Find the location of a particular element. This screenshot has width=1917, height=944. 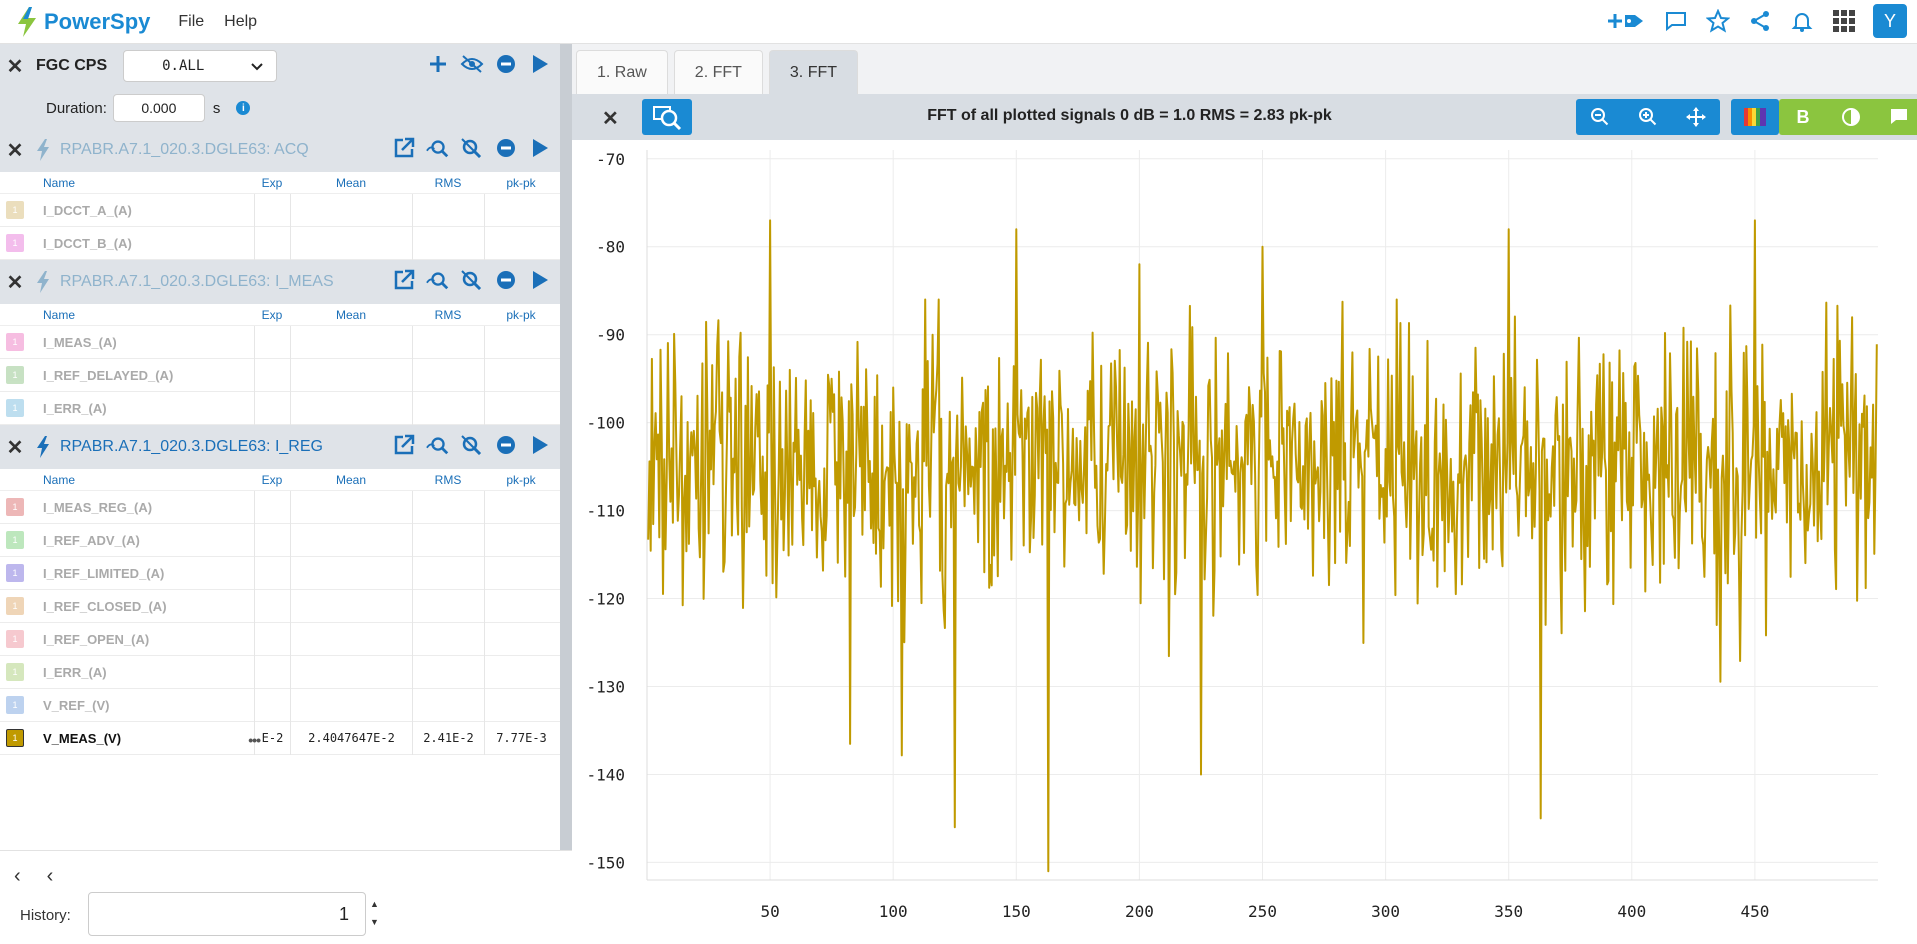

signal-name: I_REF_CLOSED_(A) is located at coordinates (139, 606).